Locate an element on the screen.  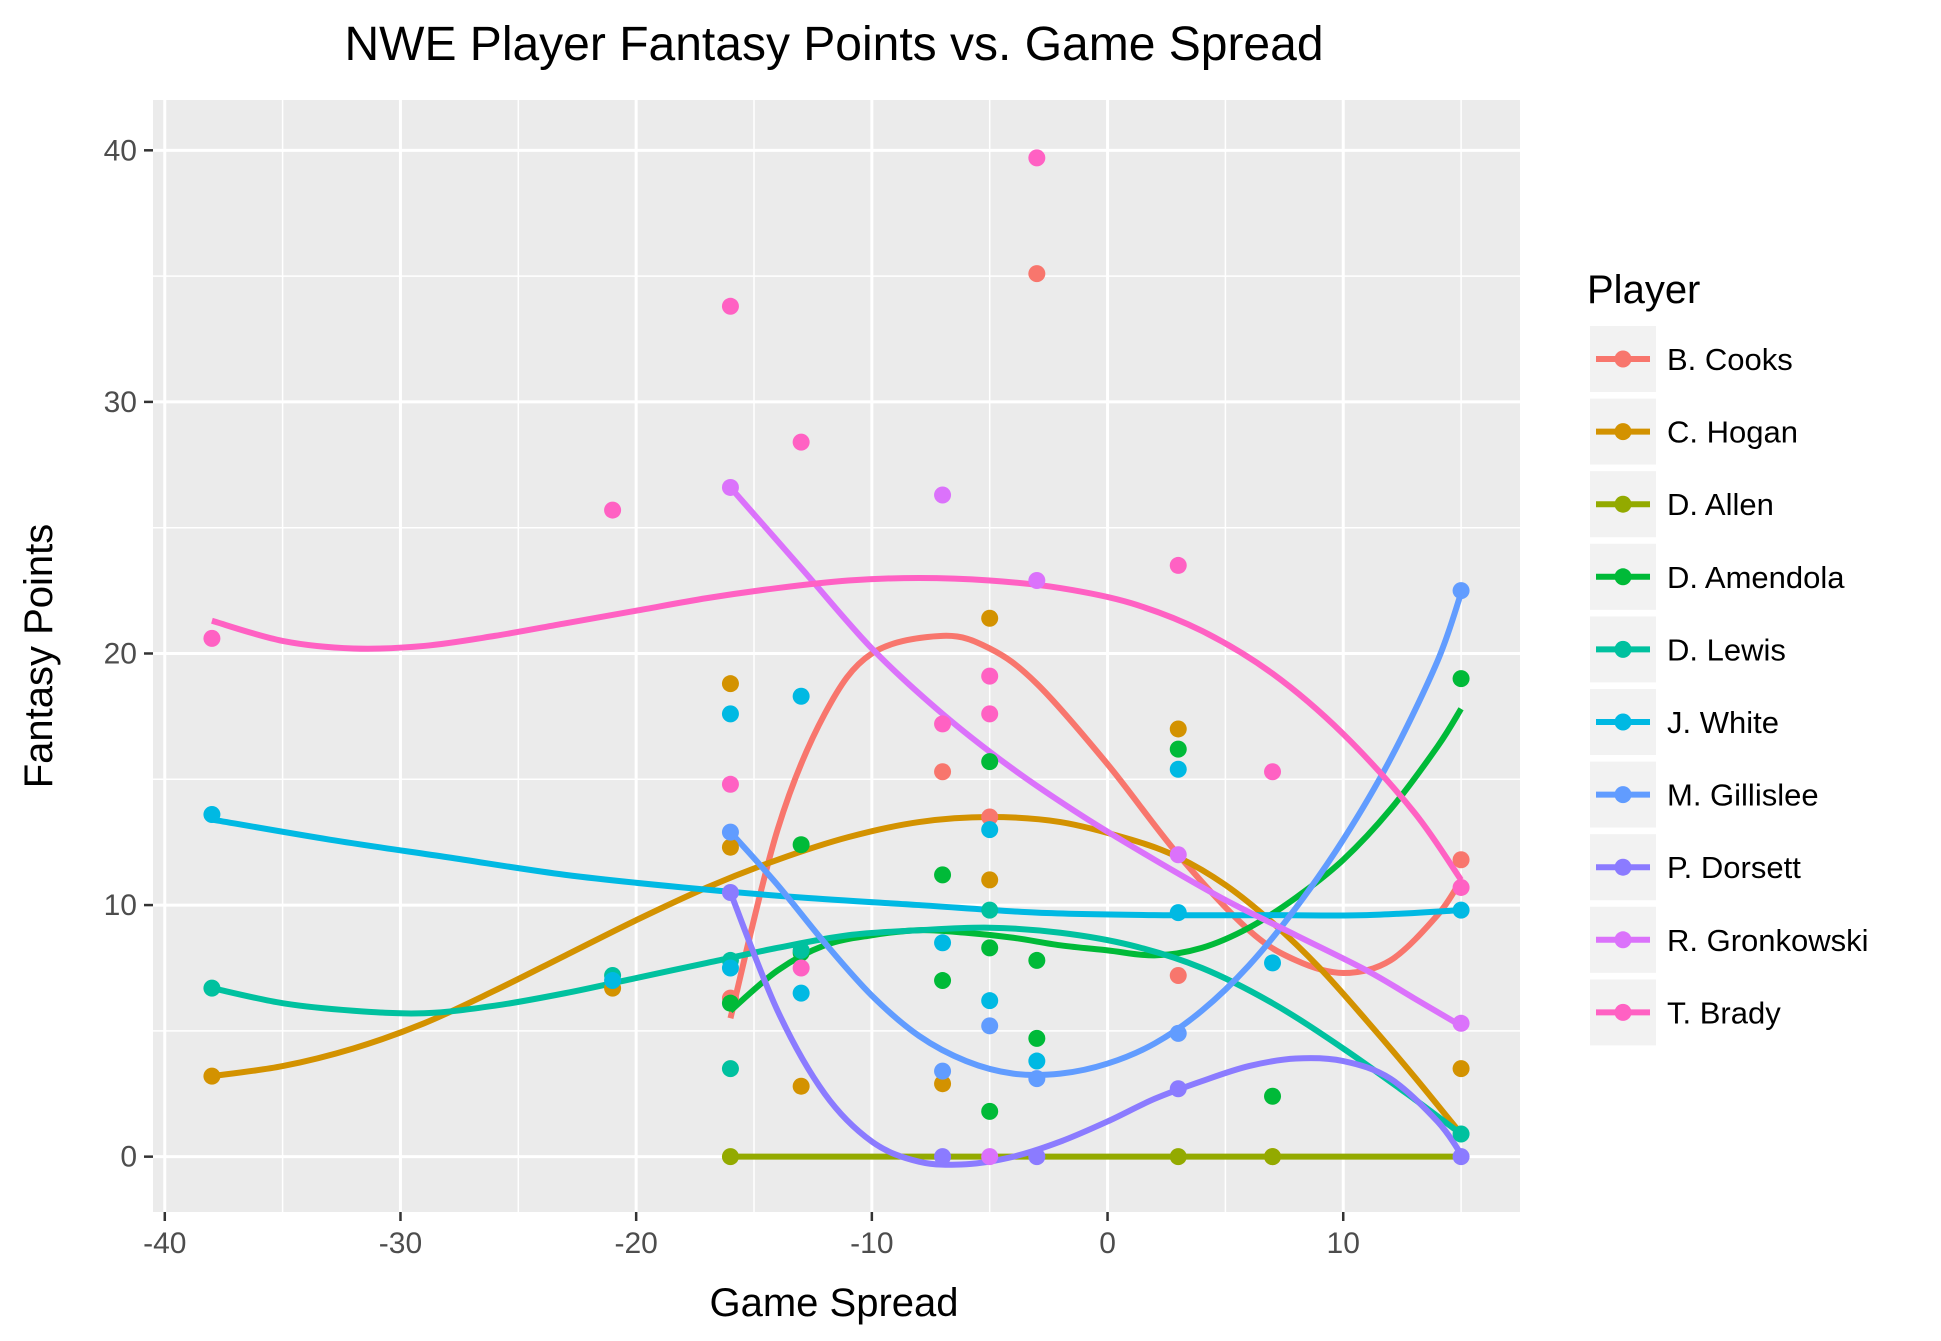
x-tick-label: -10 is located at coordinates (871, 1243).